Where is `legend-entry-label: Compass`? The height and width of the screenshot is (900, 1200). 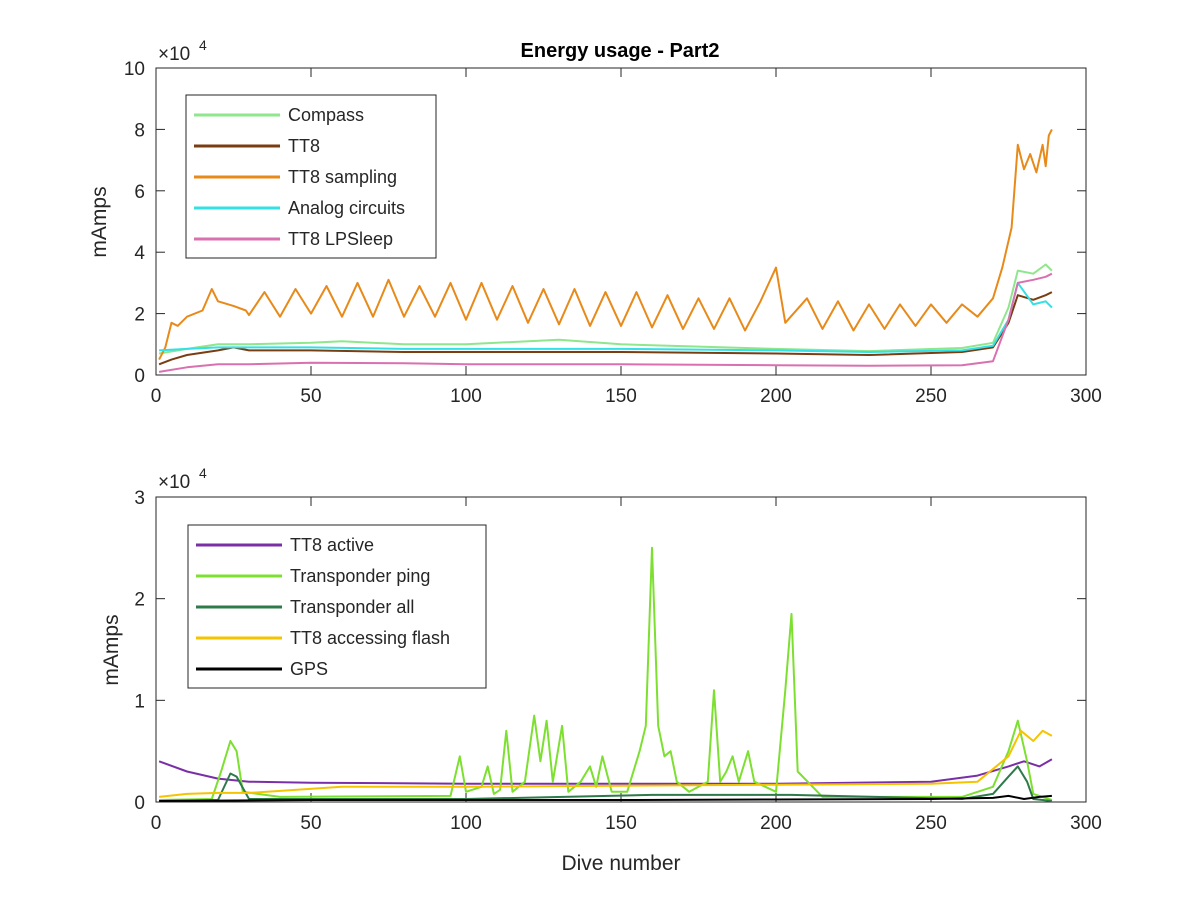
legend-entry-label: Compass is located at coordinates (326, 115).